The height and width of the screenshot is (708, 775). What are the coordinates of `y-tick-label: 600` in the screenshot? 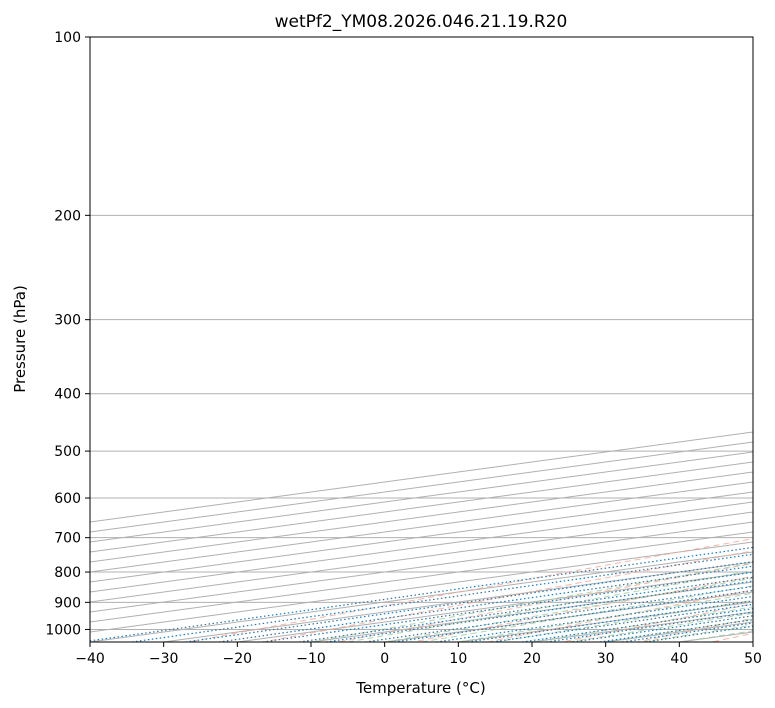 It's located at (67, 499).